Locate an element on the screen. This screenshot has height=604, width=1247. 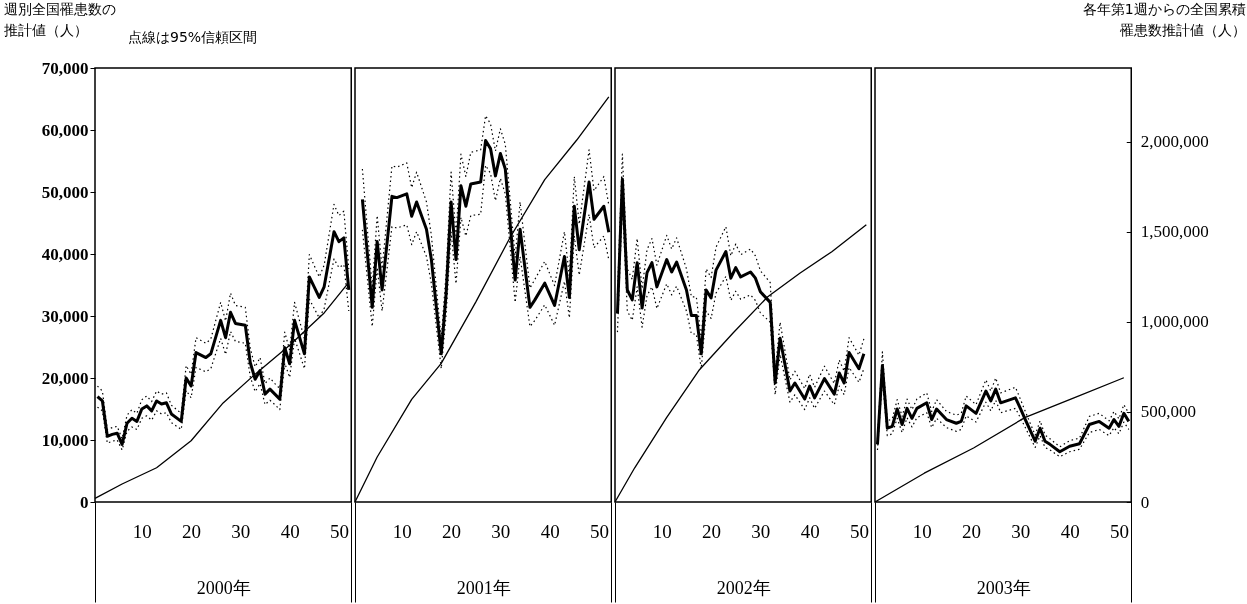
y-tick-label: 50,000 is located at coordinates (65, 192).